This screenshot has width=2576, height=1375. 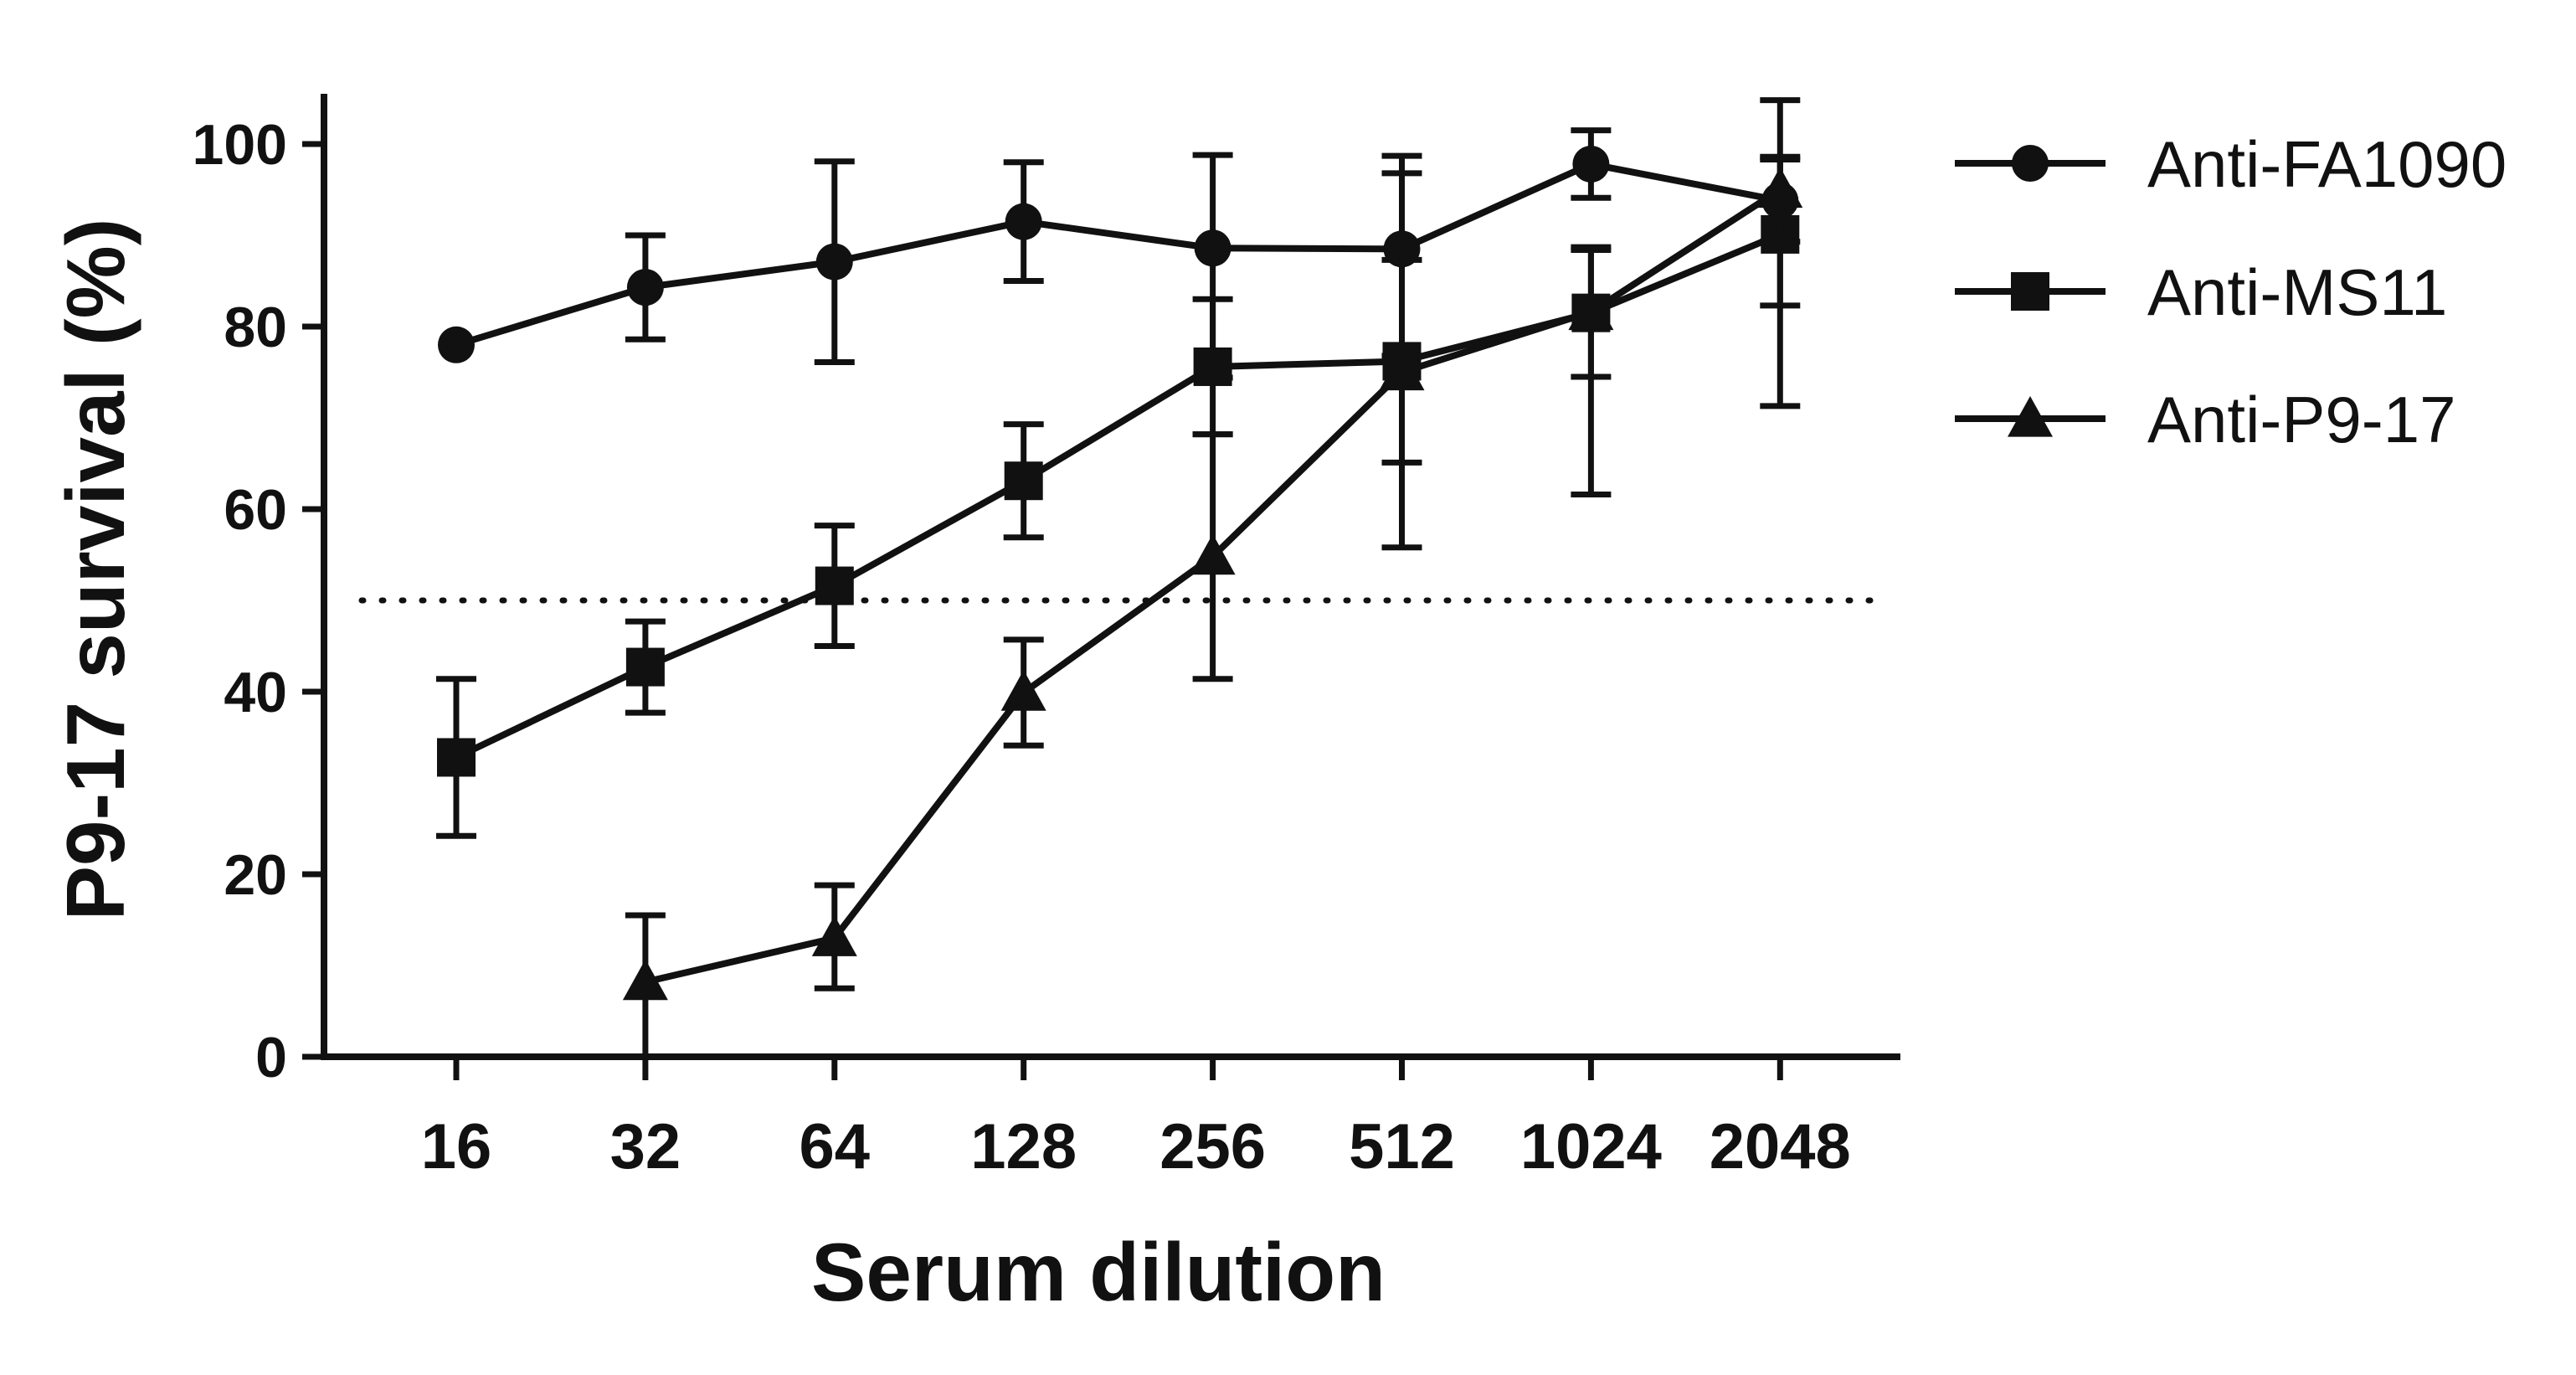 What do you see at coordinates (1024, 1146) in the screenshot?
I see `x-tick-label: 128` at bounding box center [1024, 1146].